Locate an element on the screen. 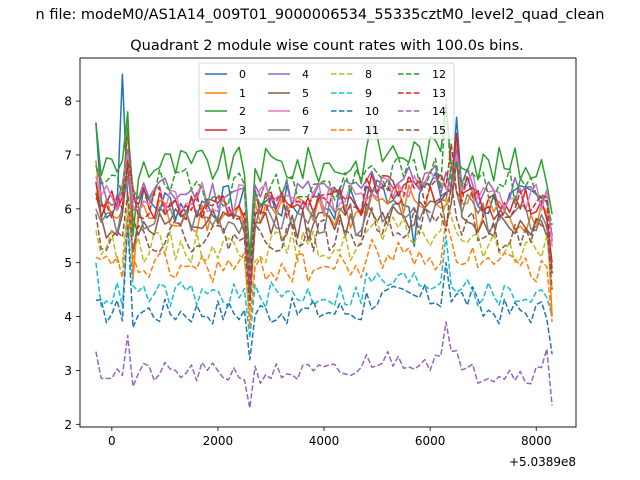  y-tick-label: 8 is located at coordinates (68, 102).